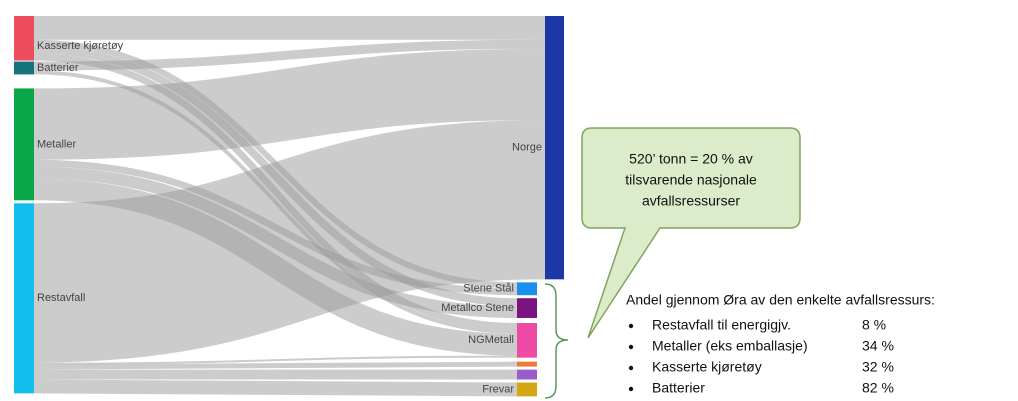 This screenshot has width=1018, height=401. What do you see at coordinates (874, 325) in the screenshot?
I see `item-value: 8 %` at bounding box center [874, 325].